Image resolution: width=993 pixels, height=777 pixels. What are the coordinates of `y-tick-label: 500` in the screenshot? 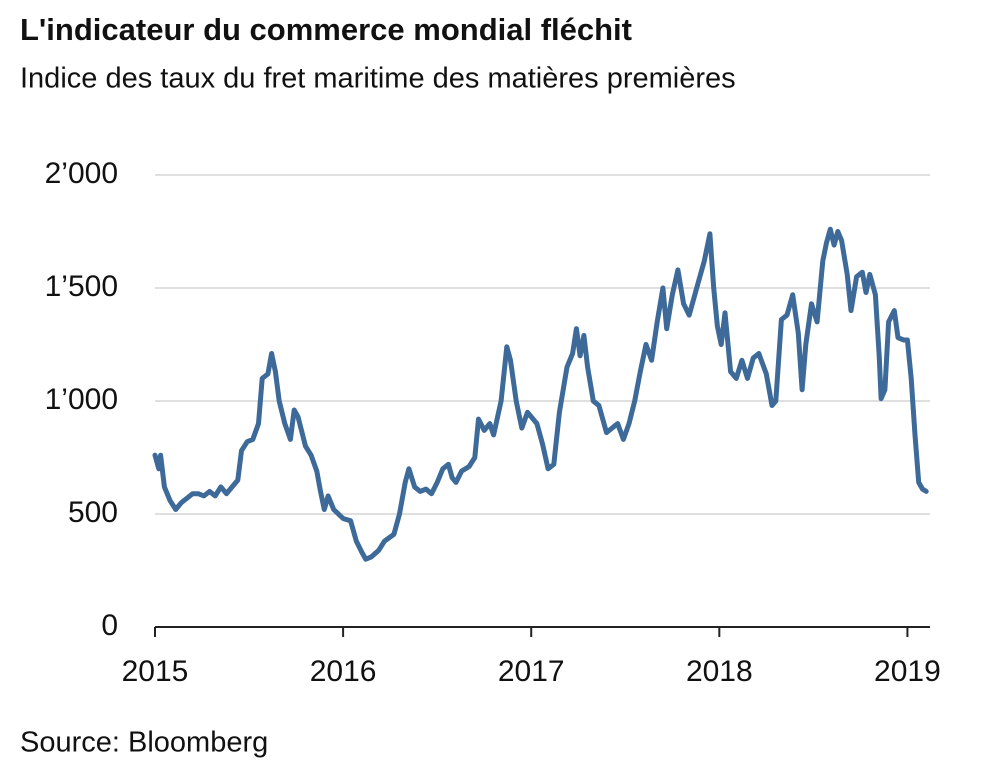 It's located at (93, 512).